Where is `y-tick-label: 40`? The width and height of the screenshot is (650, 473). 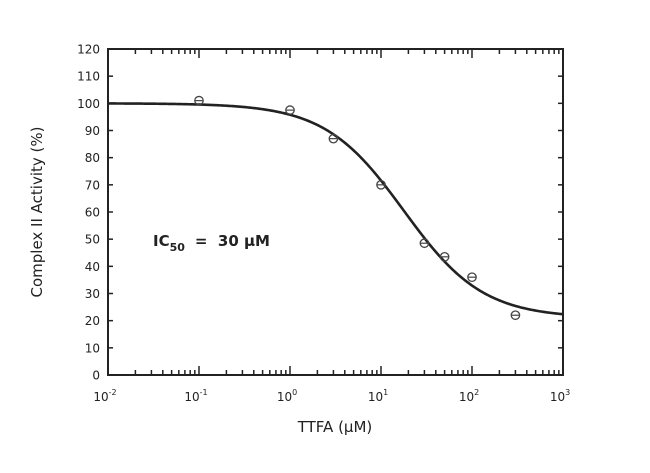
y-tick-label: 40 is located at coordinates (92, 267).